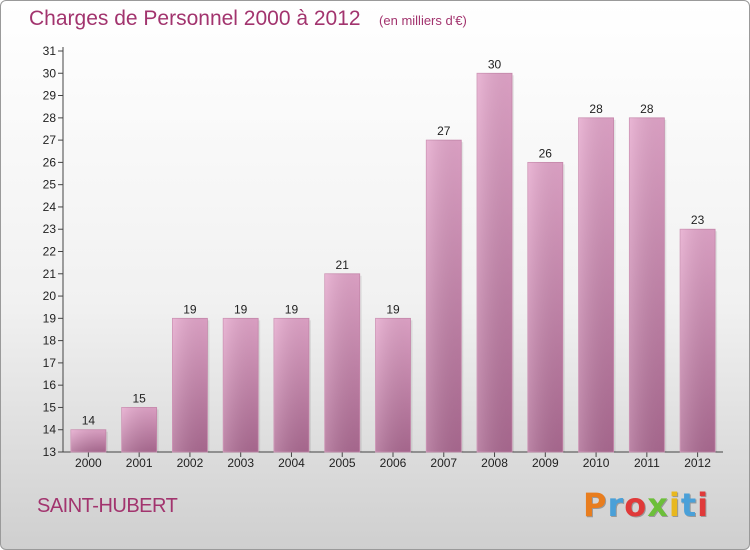  Describe the element at coordinates (190, 463) in the screenshot. I see `x-tick-label: 2002` at that location.